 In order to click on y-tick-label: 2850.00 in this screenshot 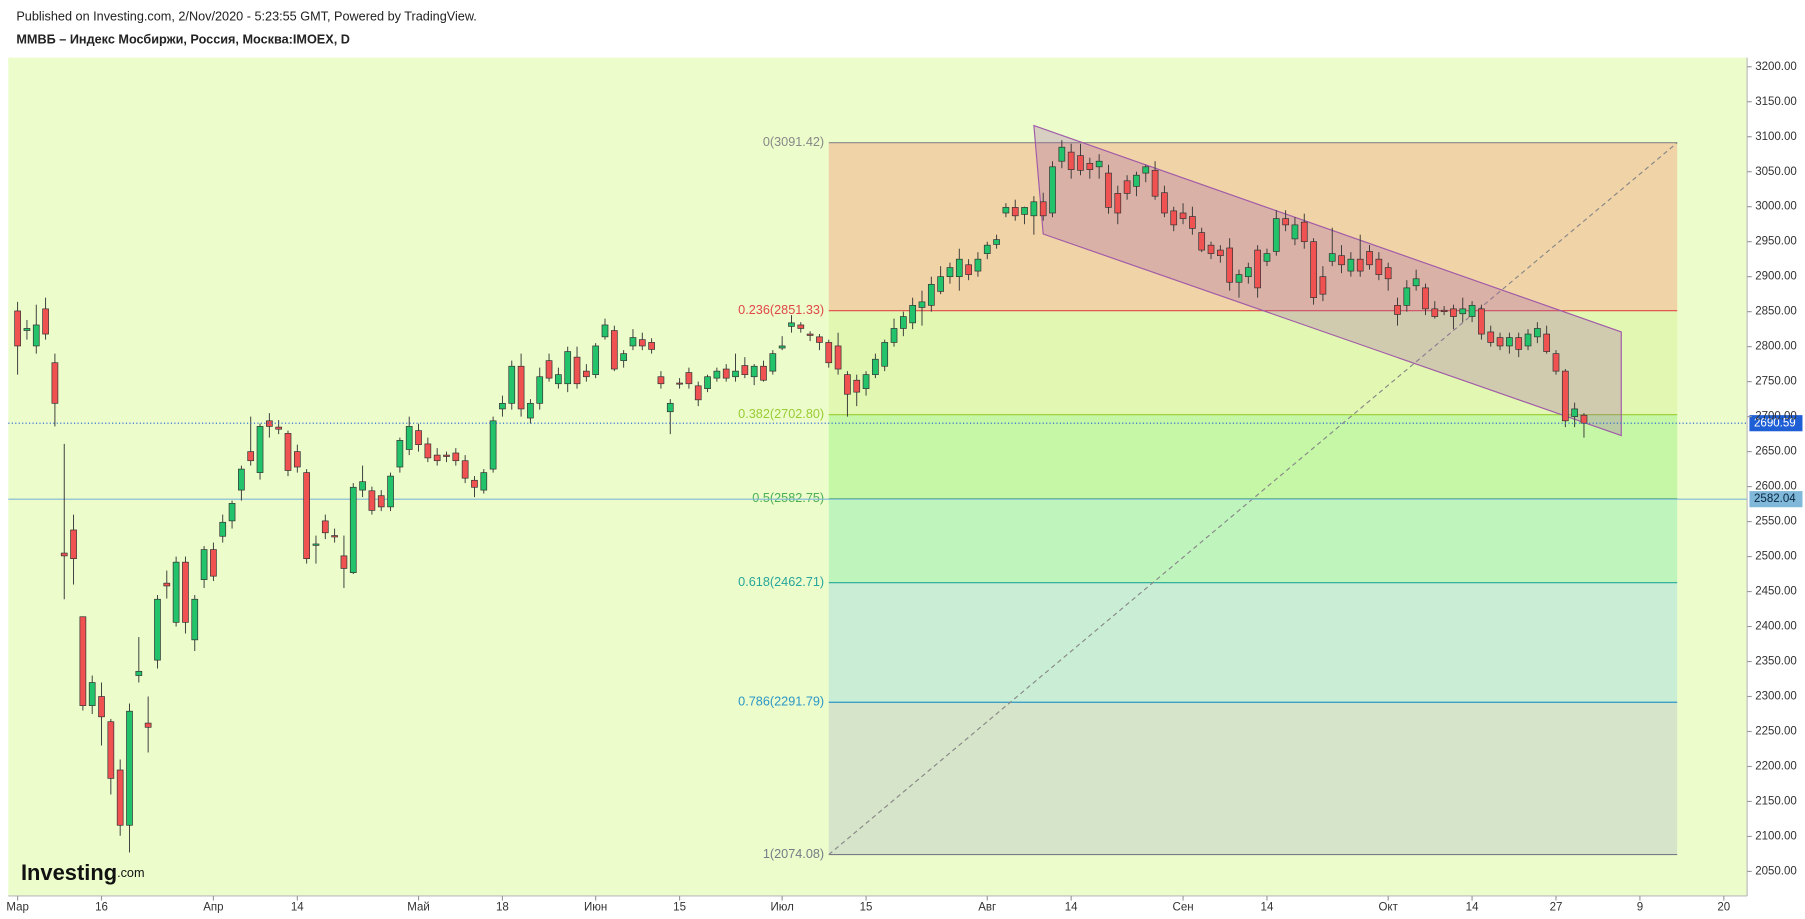, I will do `click(1776, 312)`.